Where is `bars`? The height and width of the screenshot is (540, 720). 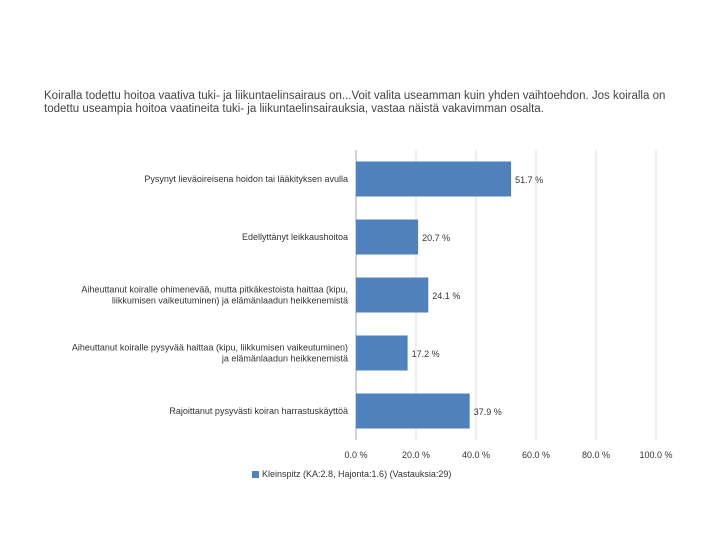 bars is located at coordinates (434, 295).